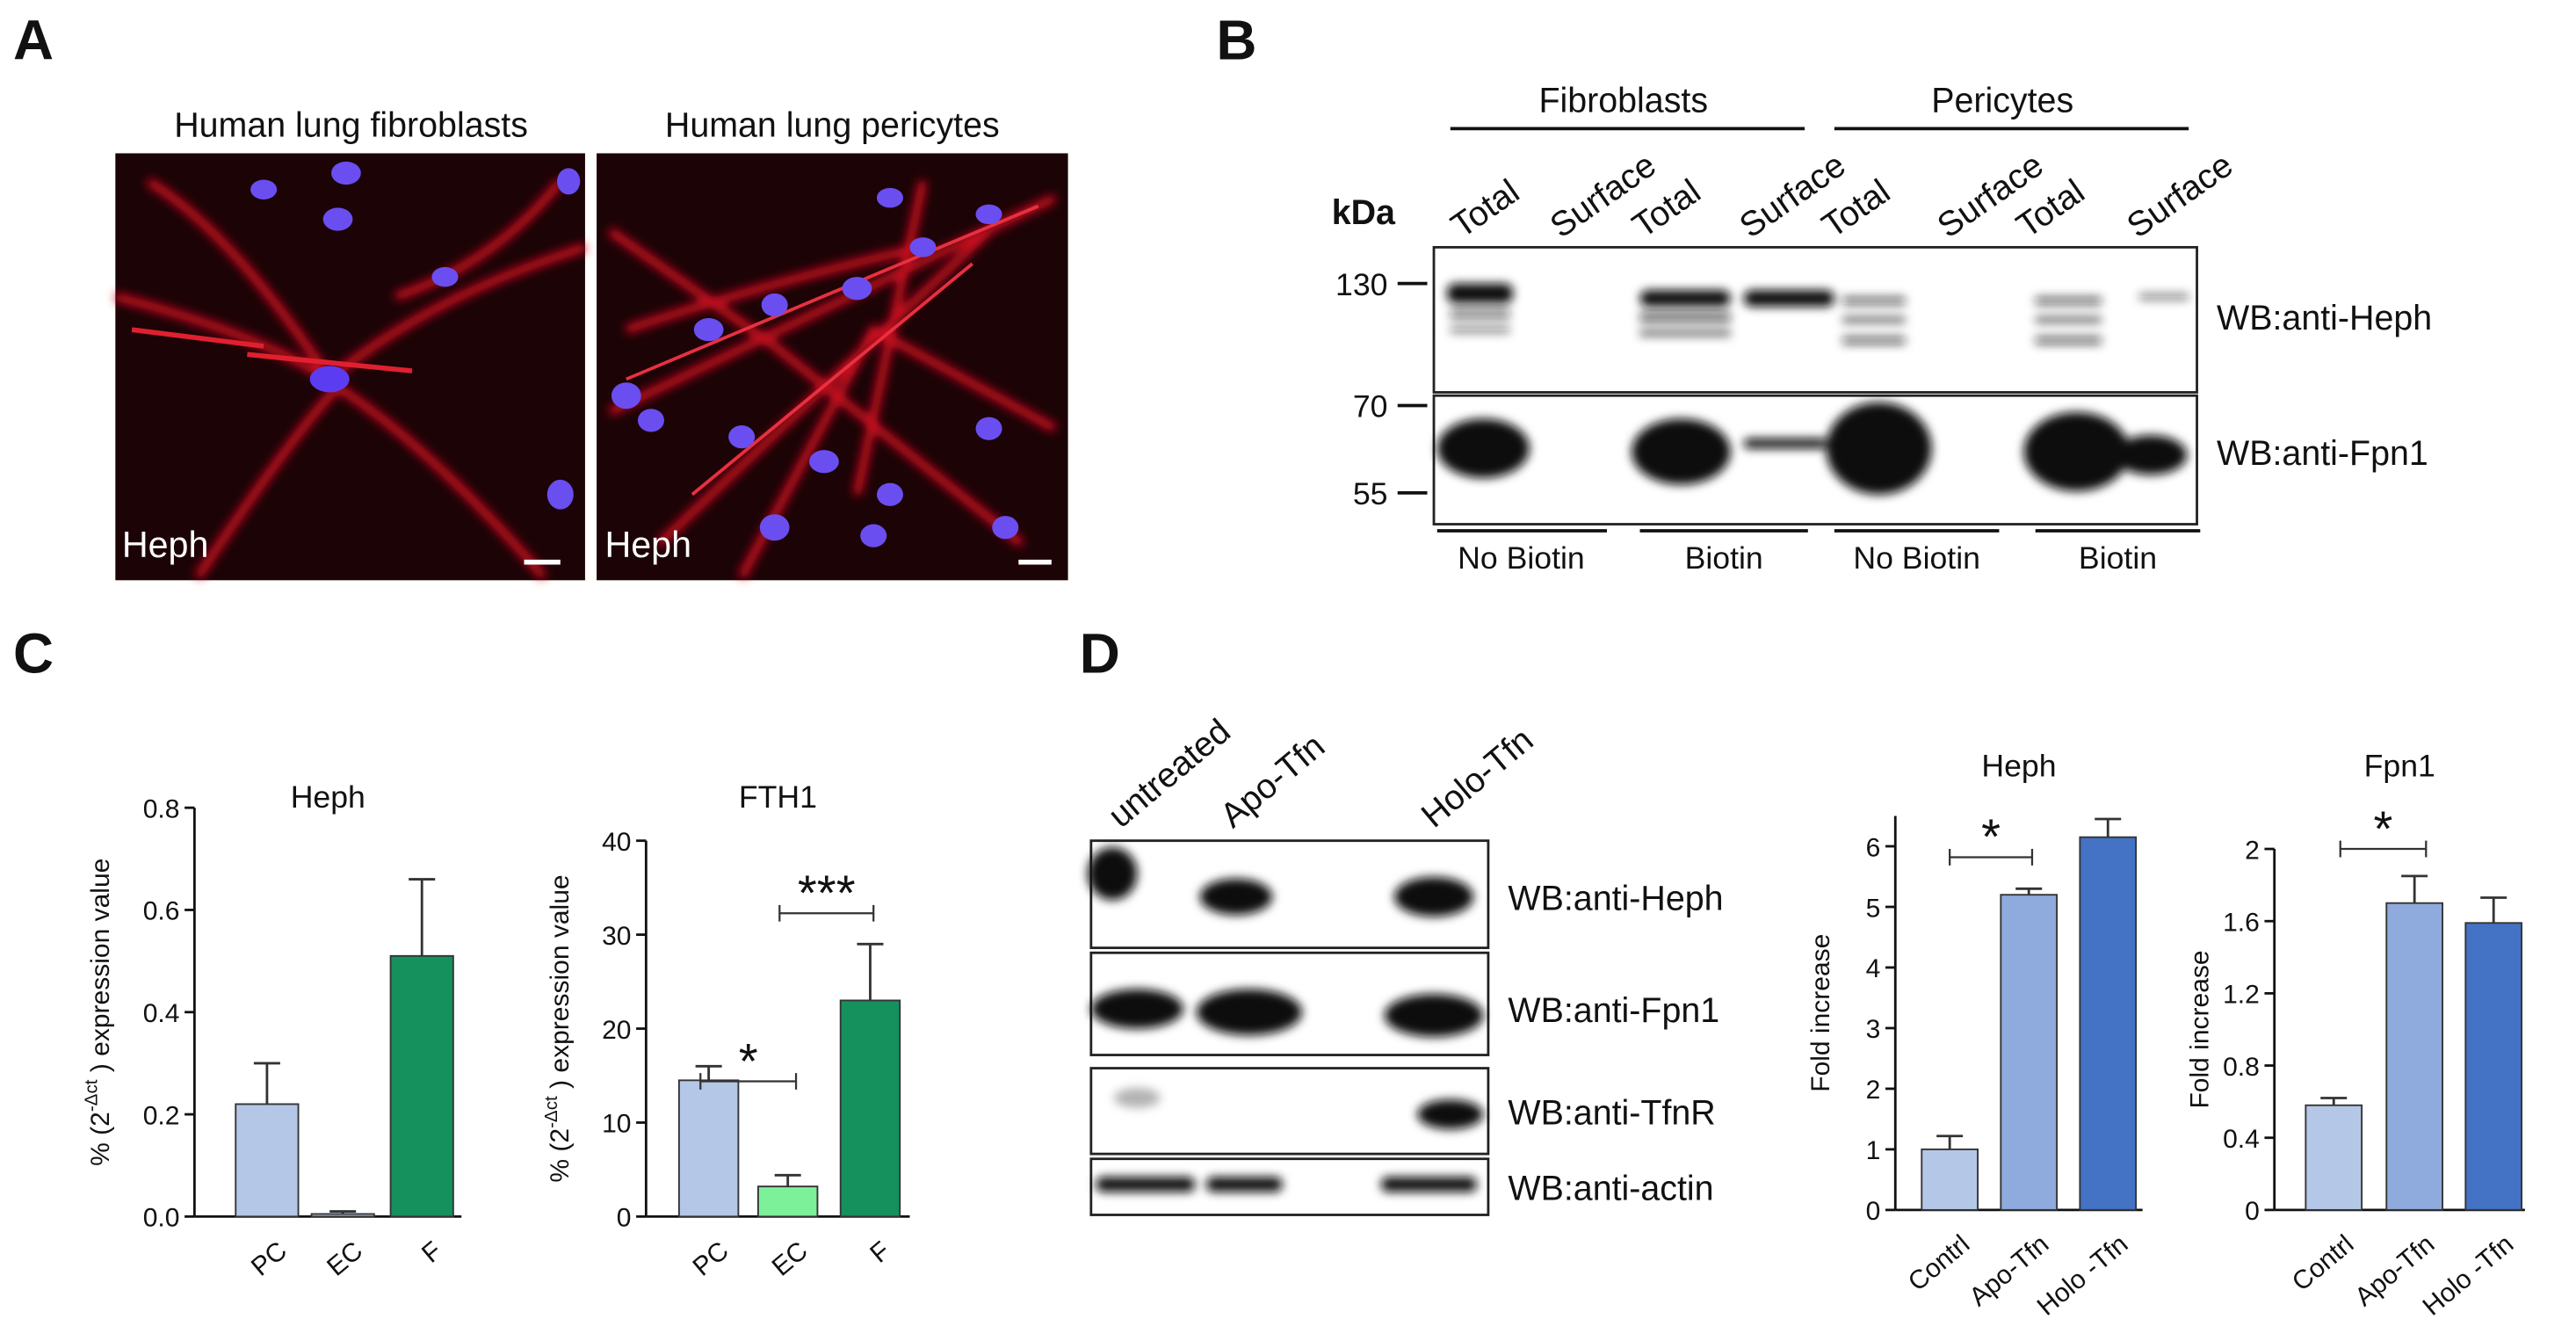  Describe the element at coordinates (1611, 1112) in the screenshot. I see `blot-label: WB:anti-TfnR` at that location.